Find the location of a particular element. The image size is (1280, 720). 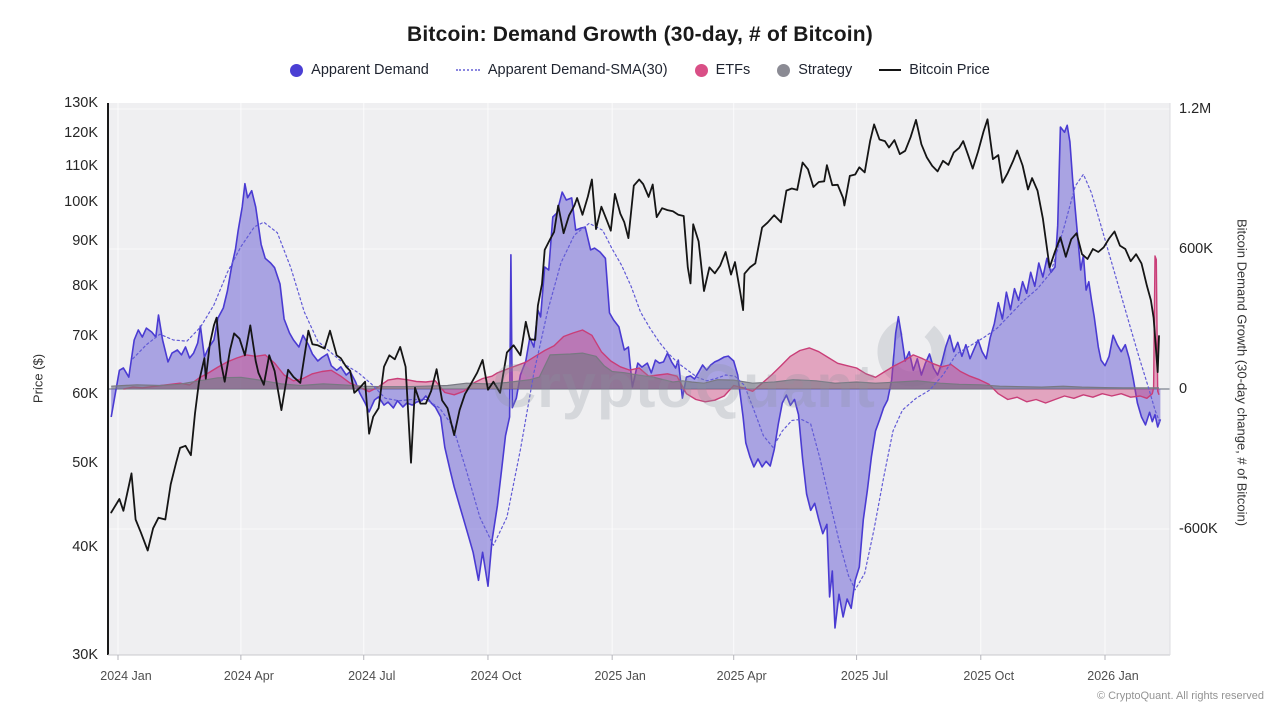

legend-item-bitcoin-price: Bitcoin Price is located at coordinates (934, 70).